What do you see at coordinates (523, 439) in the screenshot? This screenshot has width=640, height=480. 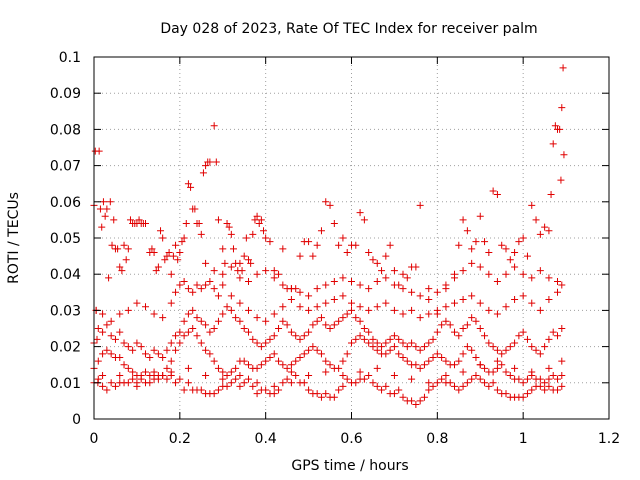 I see `x-tick-label: 1` at bounding box center [523, 439].